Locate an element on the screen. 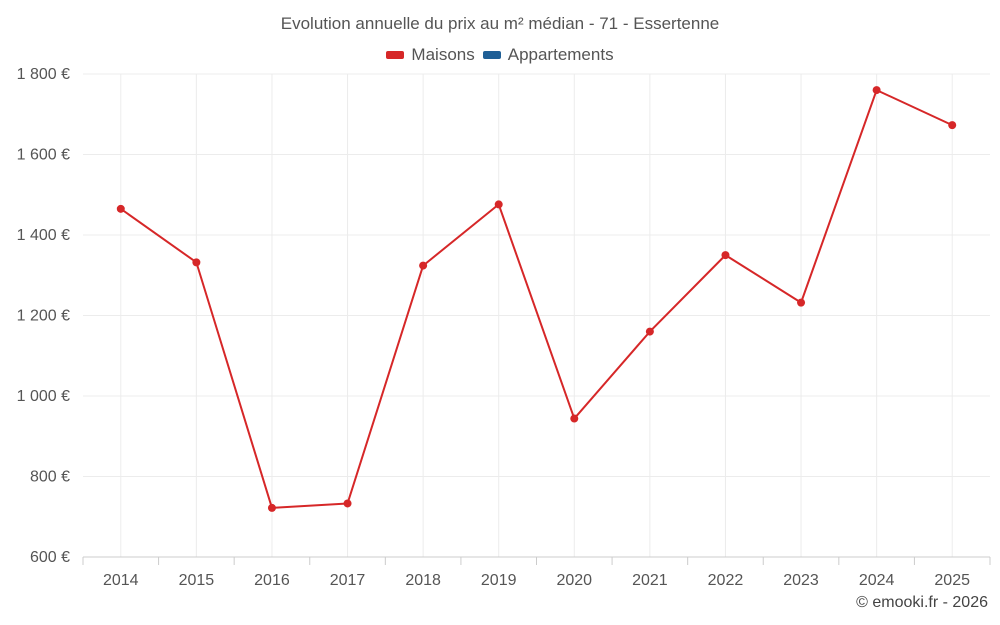 Image resolution: width=1000 pixels, height=625 pixels. x-tick-label: 2024 is located at coordinates (877, 580).